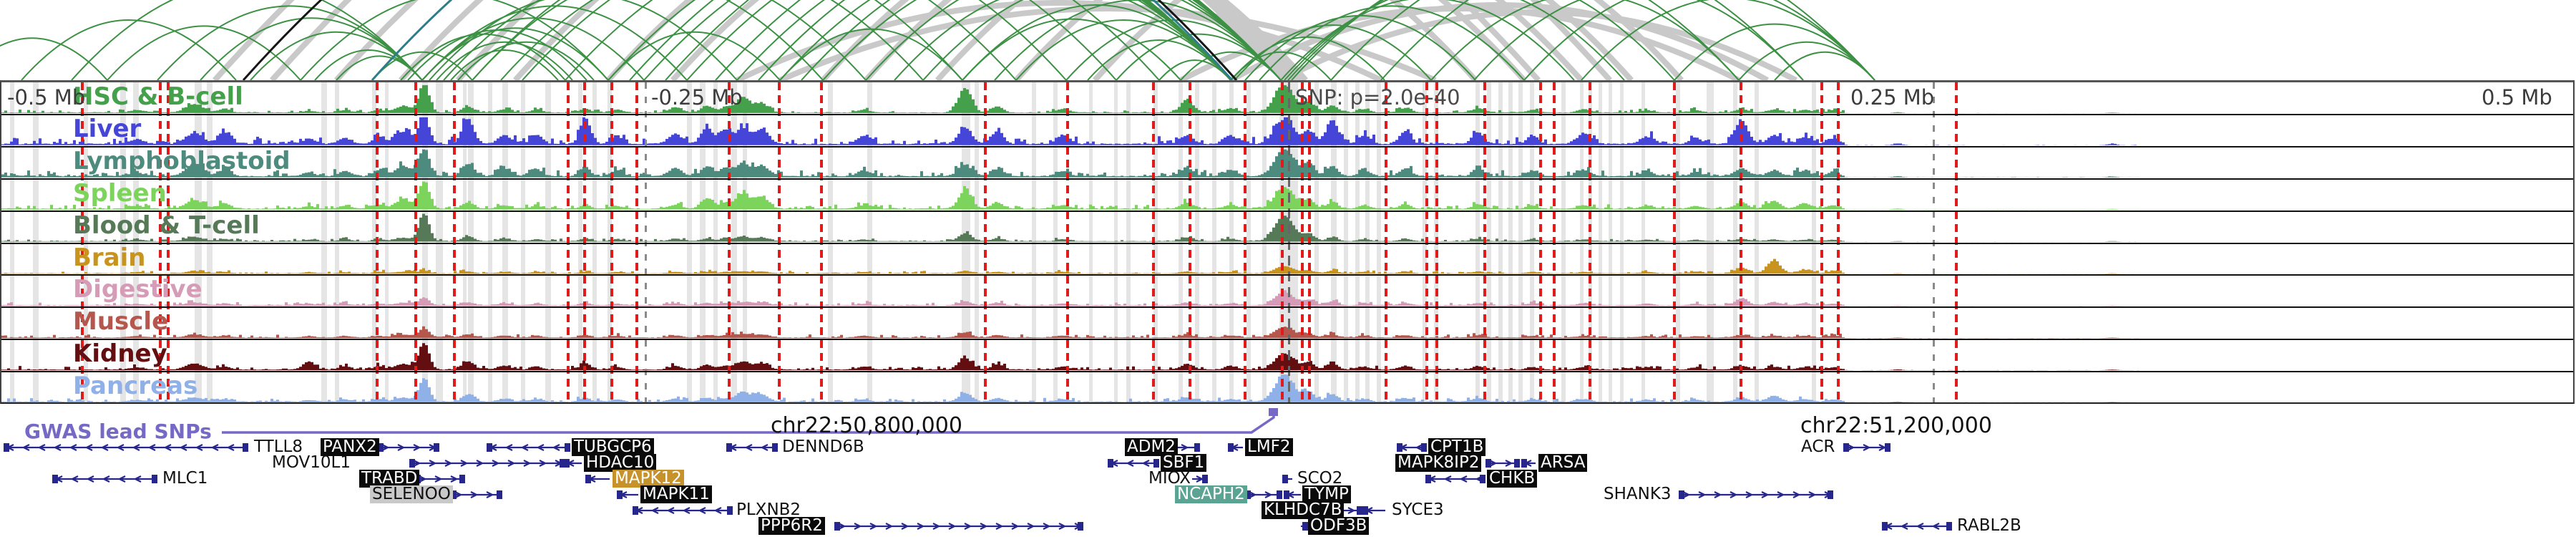 The image size is (2576, 537). I want to click on gene-label-klhdc7b: KLHDC7B, so click(1303, 510).